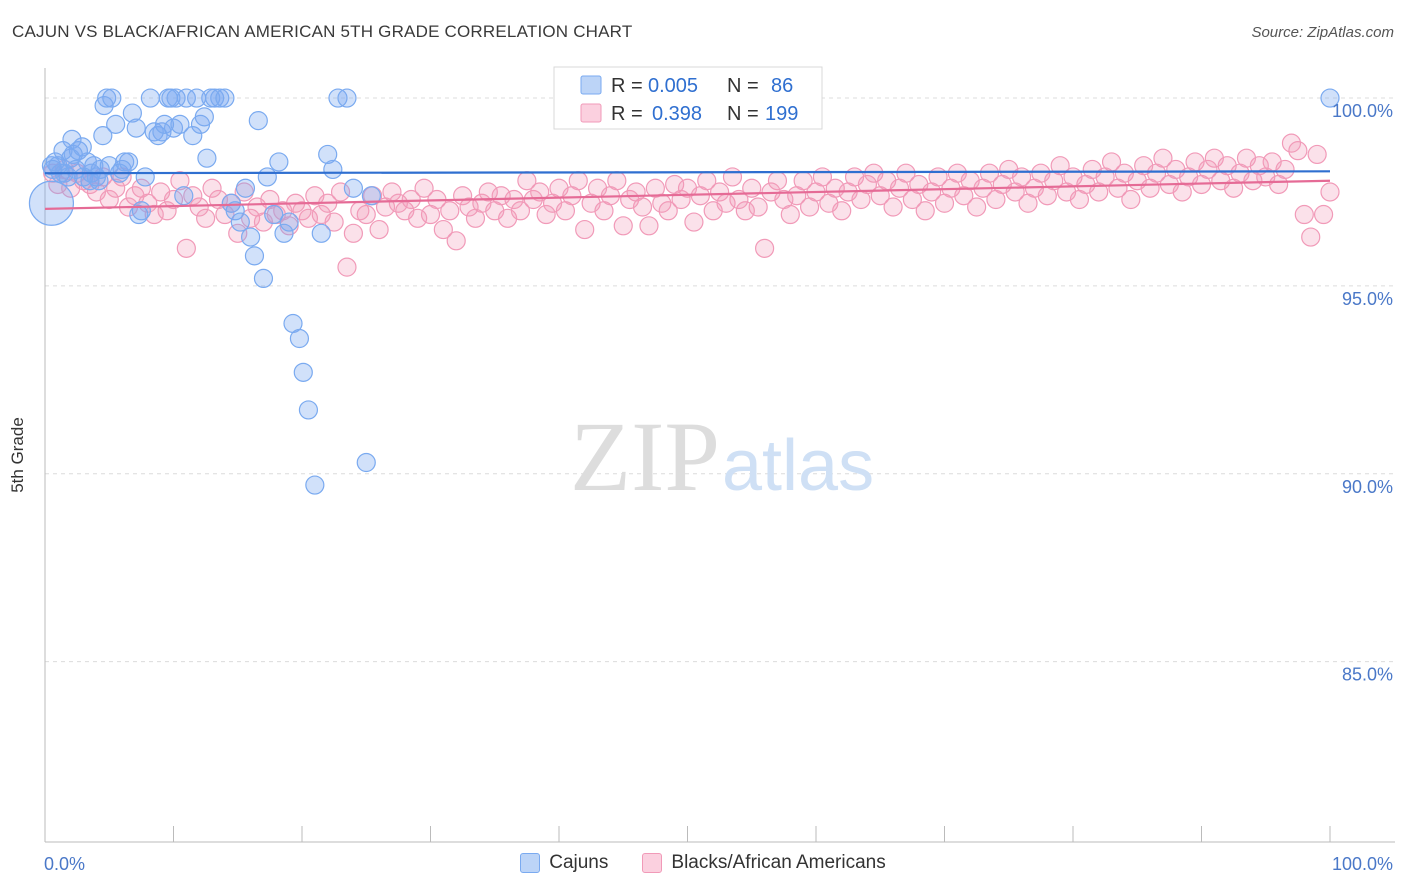 This screenshot has height=892, width=1406. Describe the element at coordinates (743, 114) in the screenshot. I see `legend-n-label-2: N =` at that location.